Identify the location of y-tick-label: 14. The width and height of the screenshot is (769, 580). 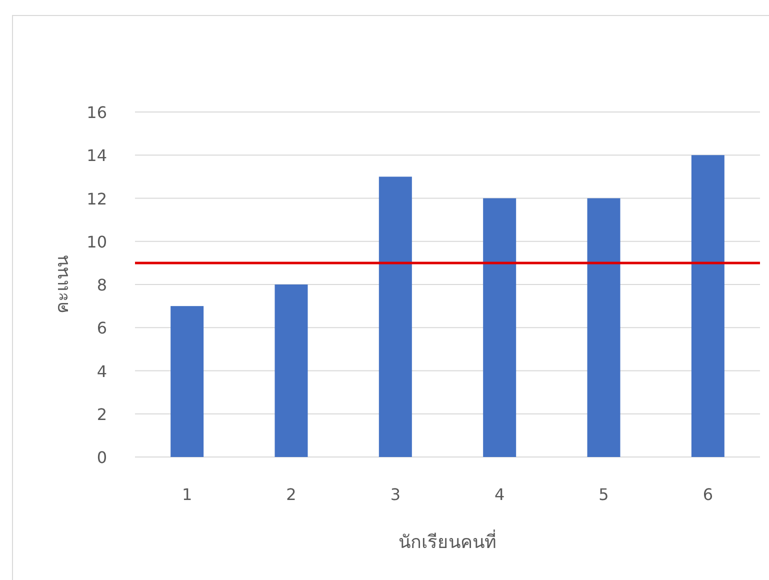
(96, 156).